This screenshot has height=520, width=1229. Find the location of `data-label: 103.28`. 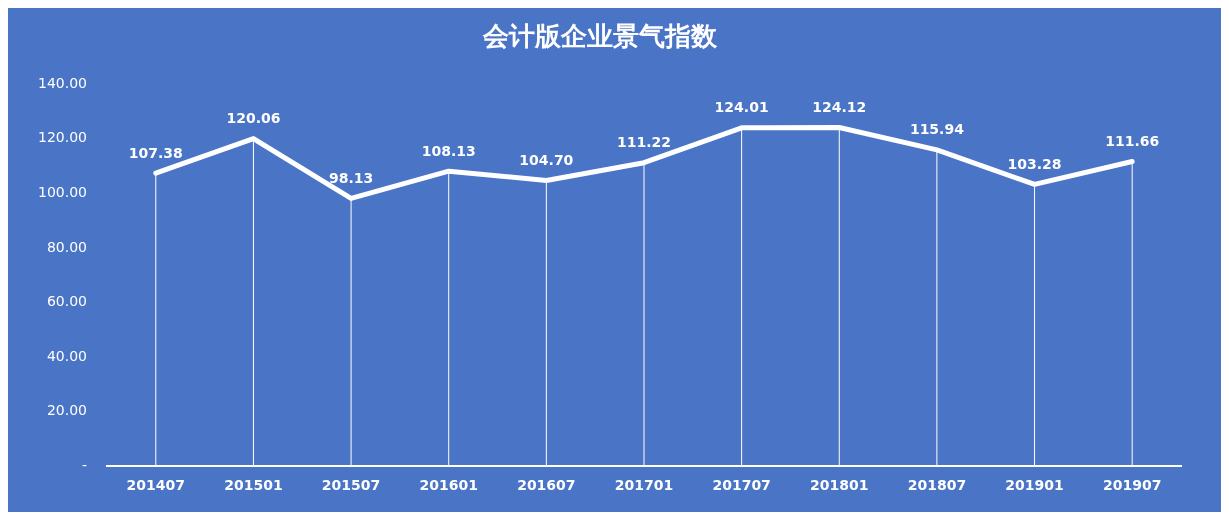

data-label: 103.28 is located at coordinates (1034, 164).